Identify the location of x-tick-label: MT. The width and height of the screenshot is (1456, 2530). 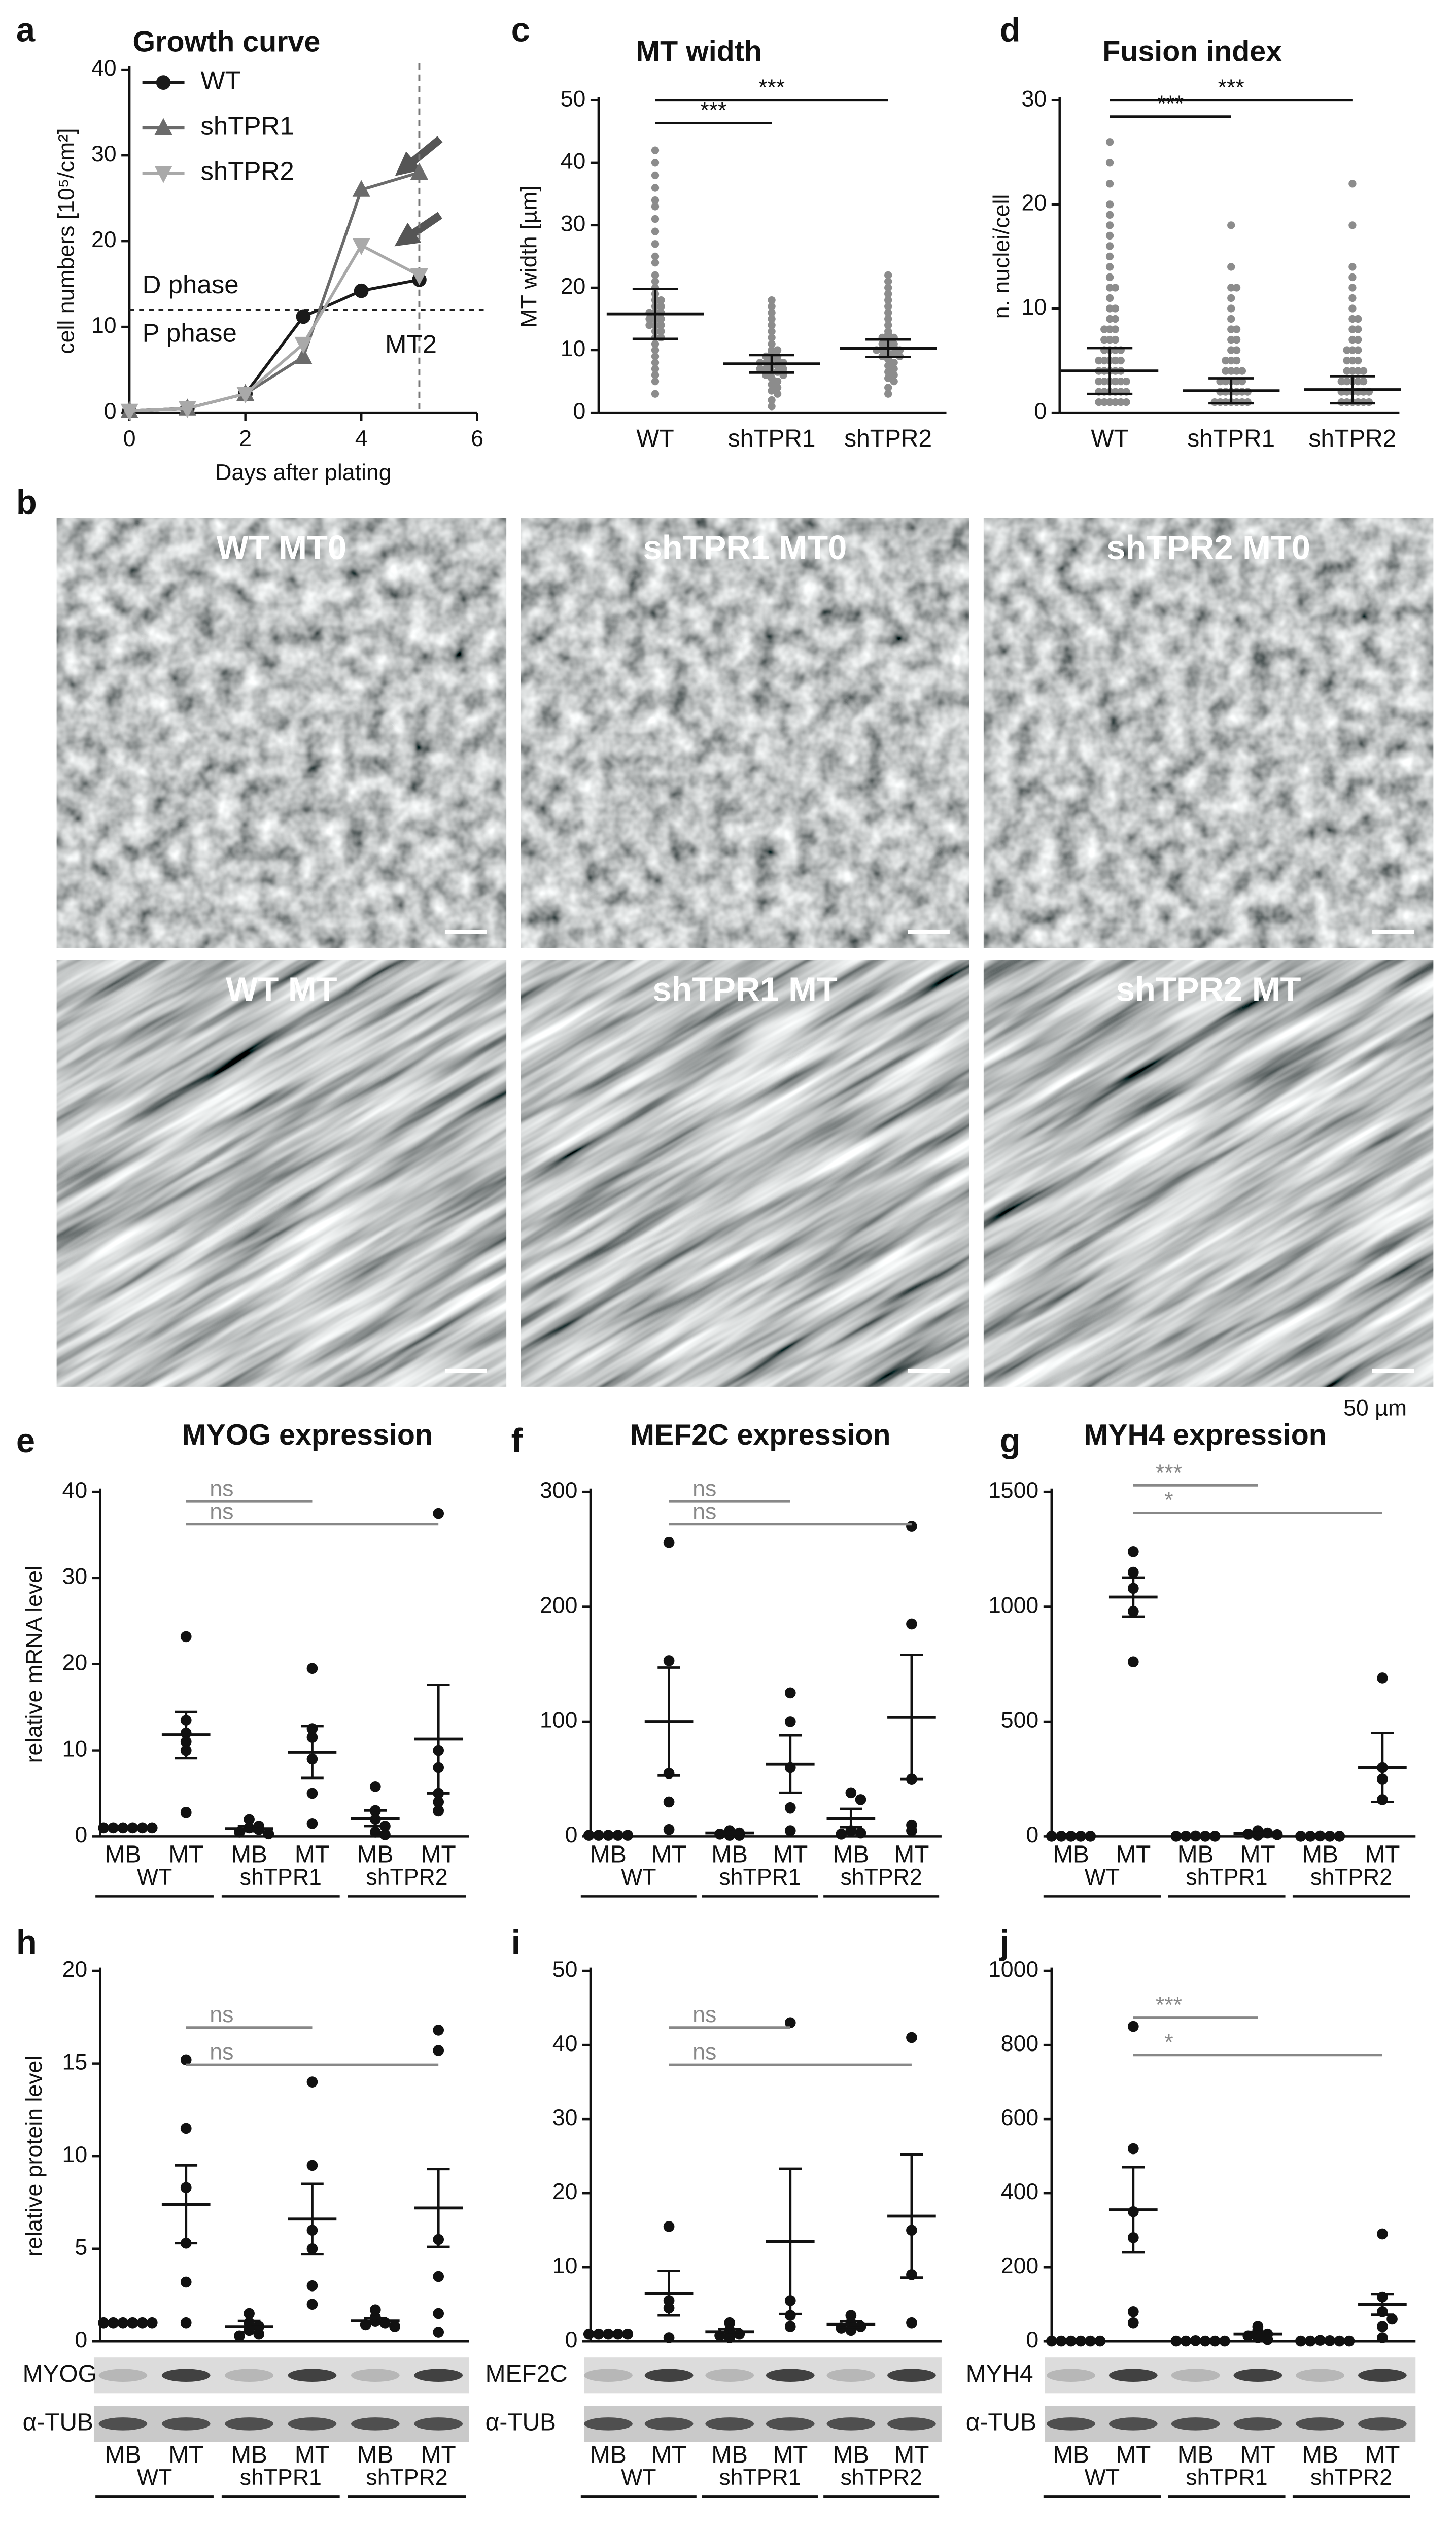
(1258, 1854).